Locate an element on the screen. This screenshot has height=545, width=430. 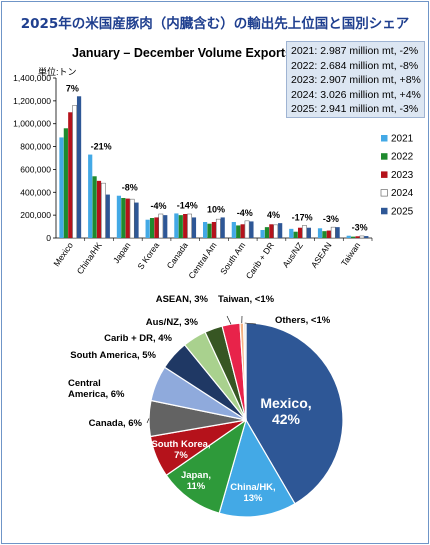
change-label: 7% is located at coordinates (72, 88).